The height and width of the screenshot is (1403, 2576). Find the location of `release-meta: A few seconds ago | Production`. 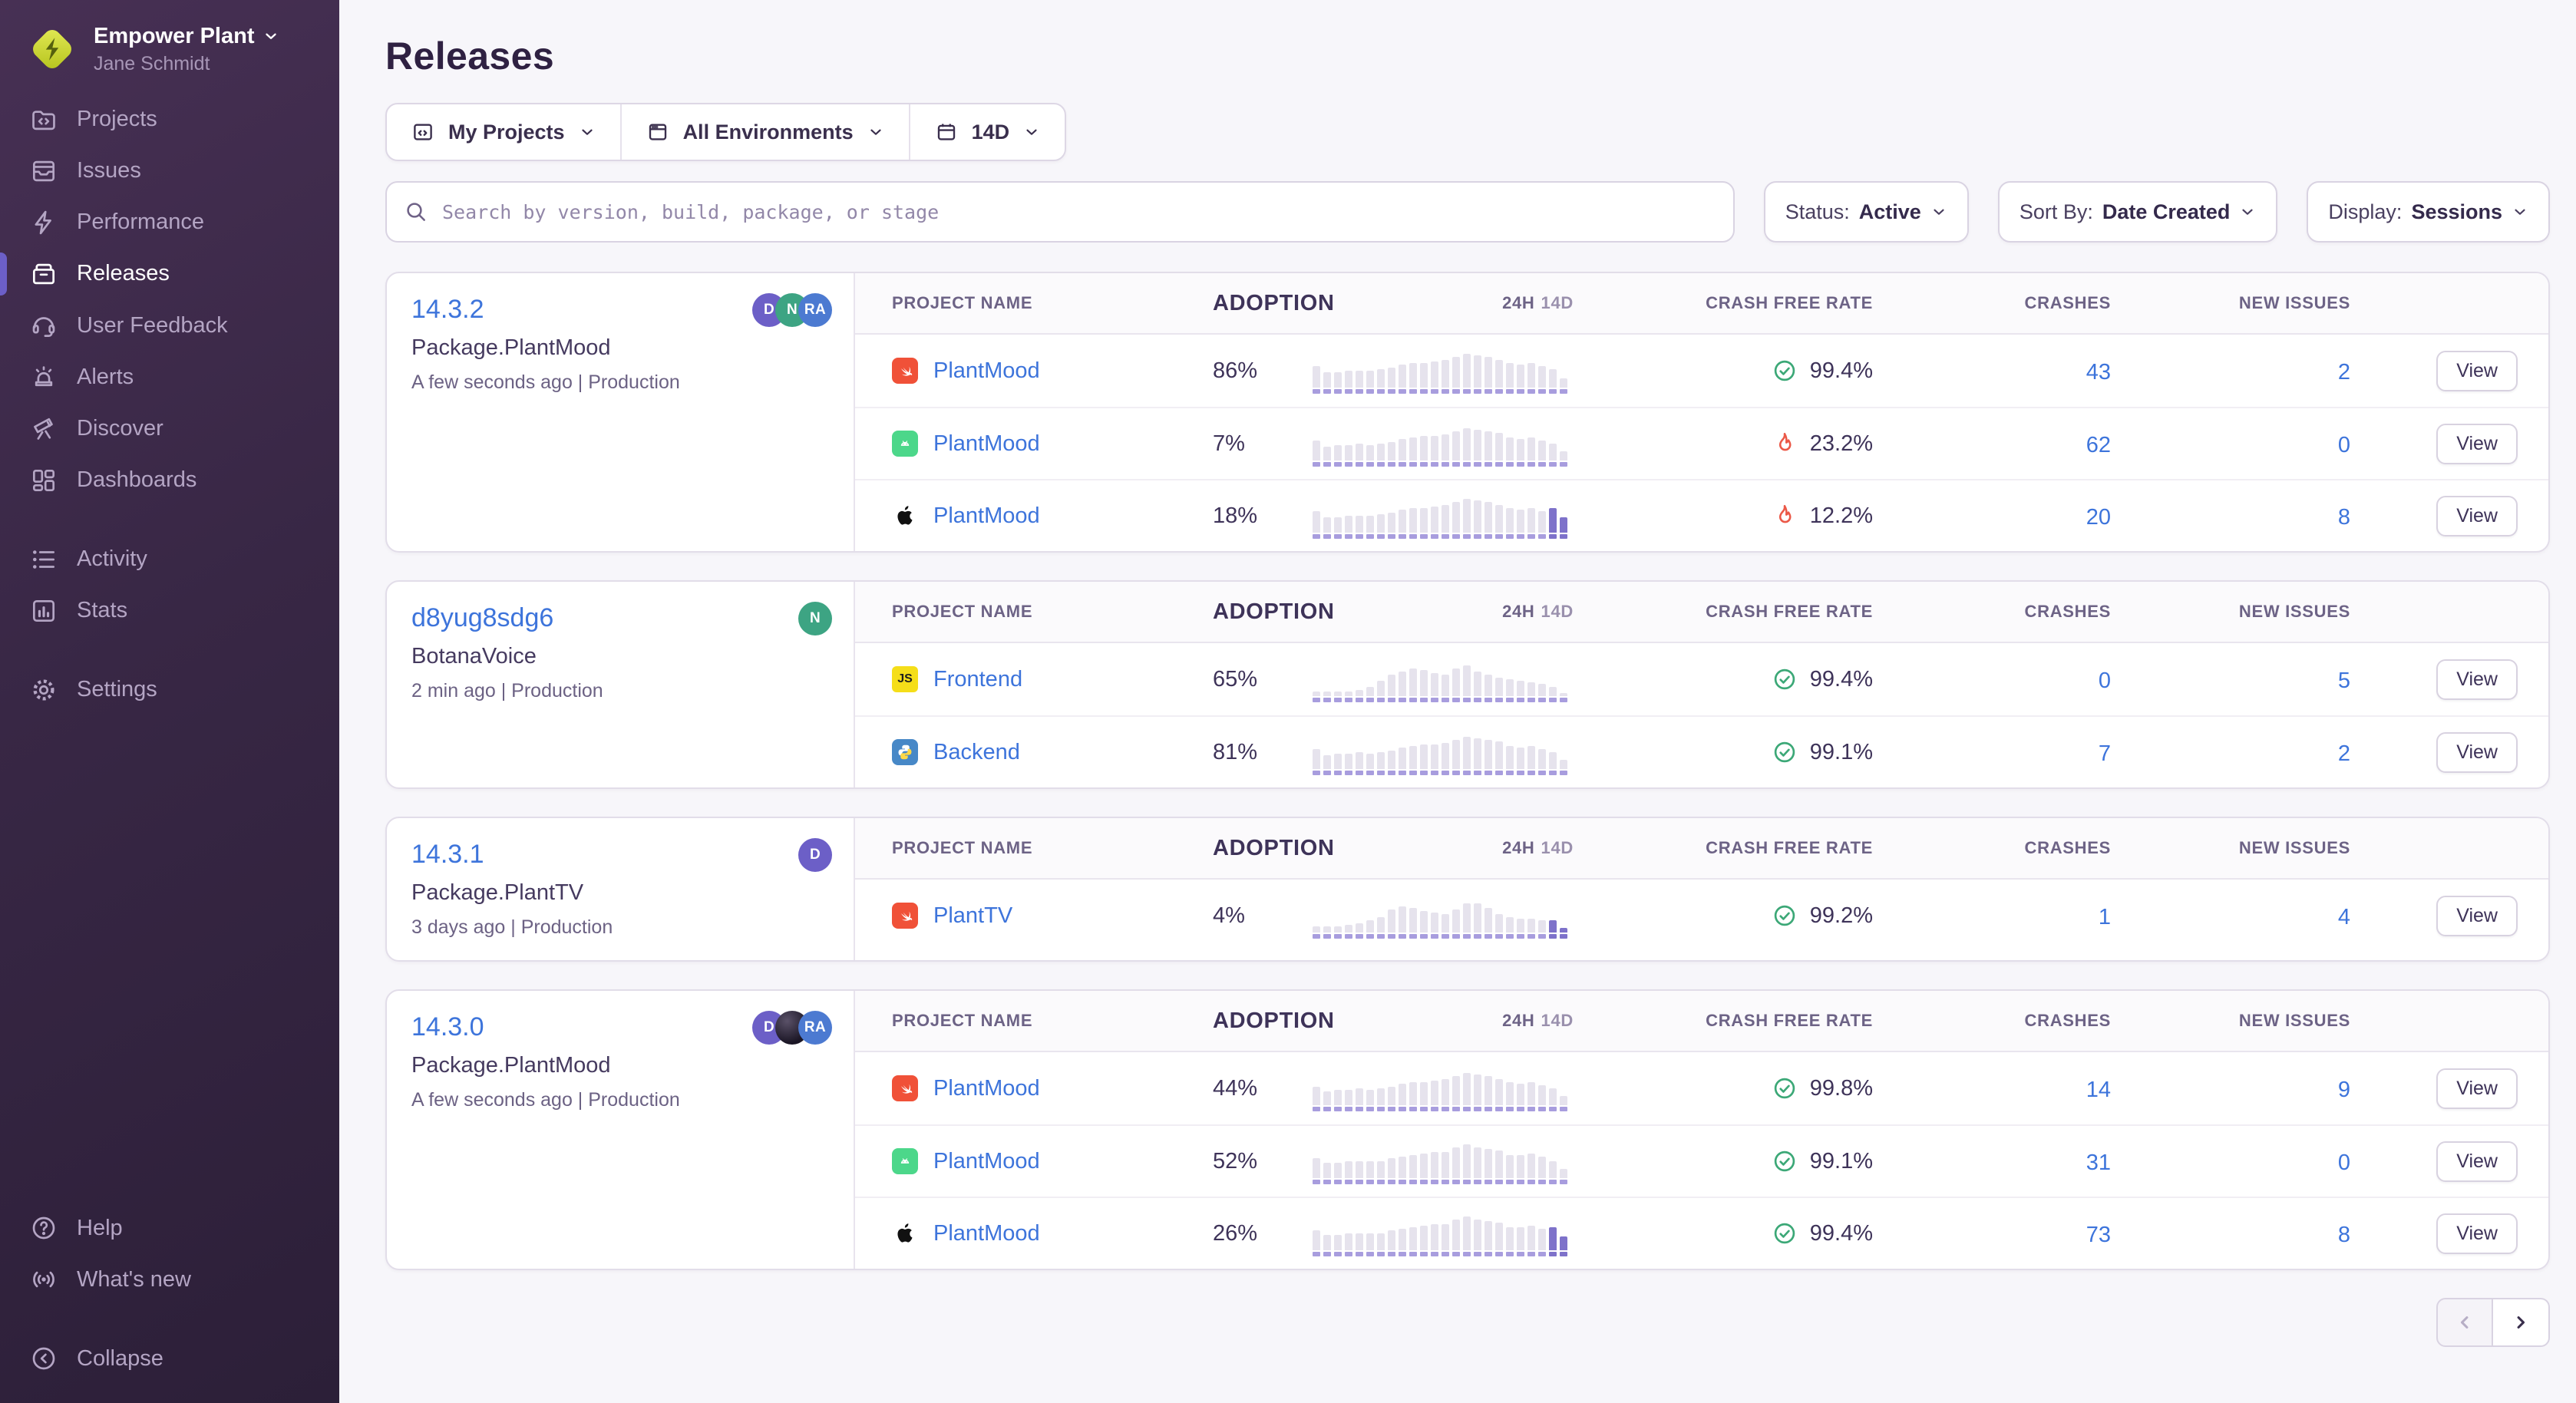

release-meta: A few seconds ago | Production is located at coordinates (545, 1100).